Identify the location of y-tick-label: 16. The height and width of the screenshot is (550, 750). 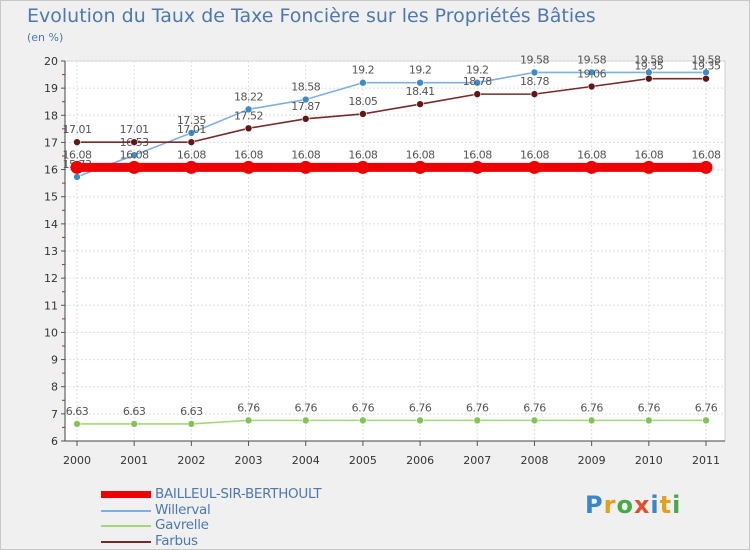
(51, 170).